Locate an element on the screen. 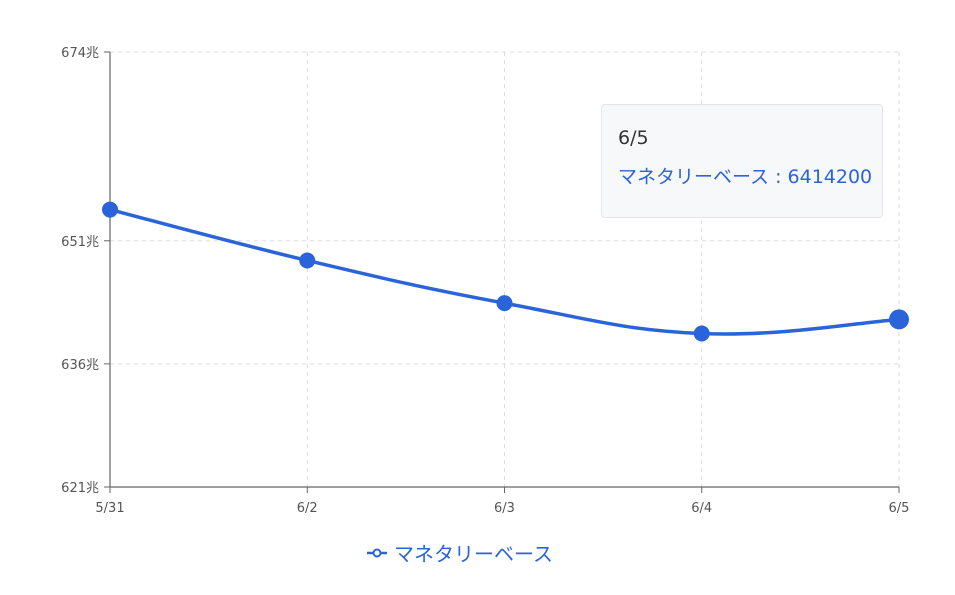 The image size is (955, 595). x-tick-label: 6/3 is located at coordinates (504, 508).